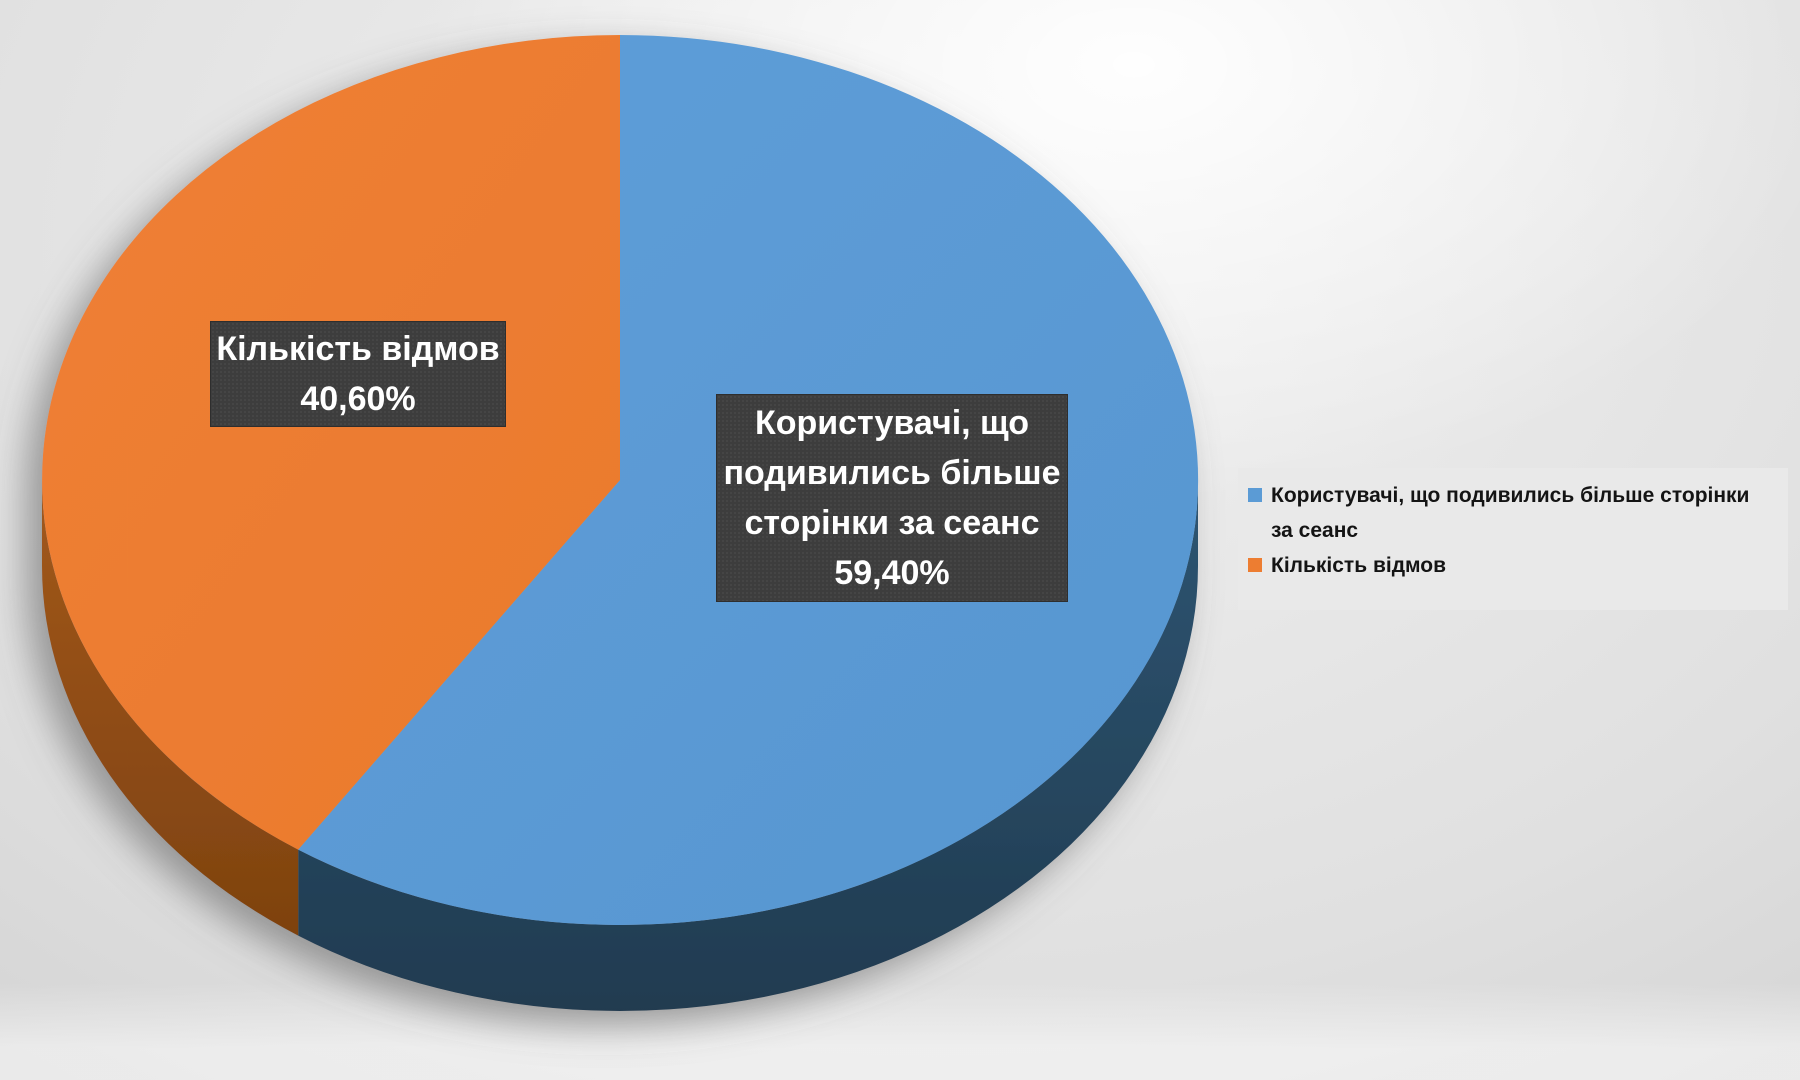 The height and width of the screenshot is (1080, 1800). Describe the element at coordinates (170, 708) in the screenshot. I see `pie-slice-orange-side` at that location.